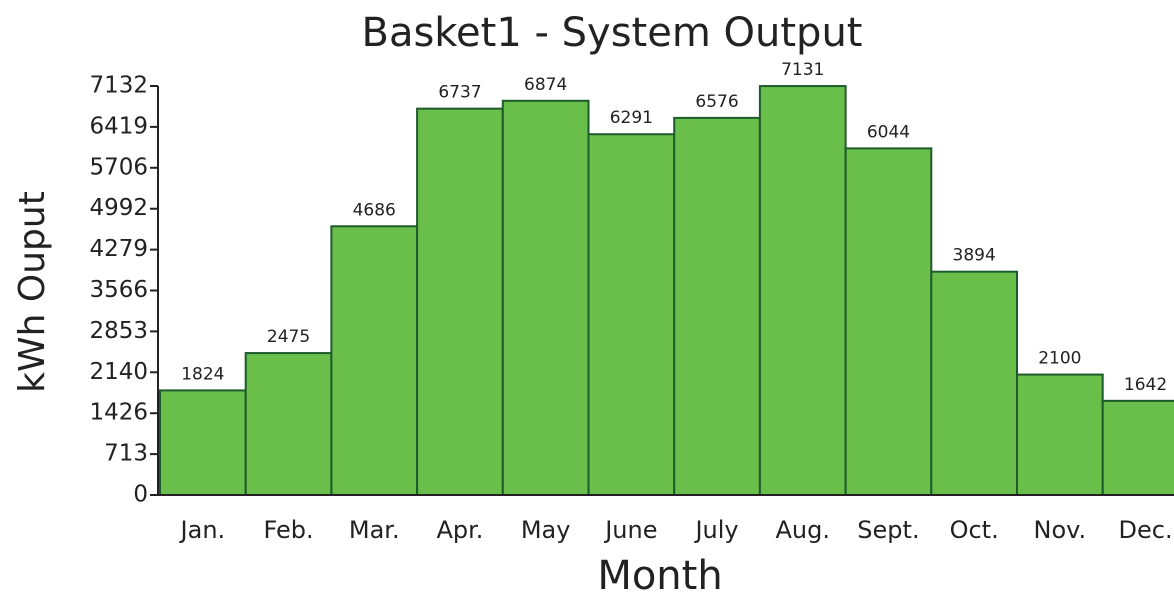 The height and width of the screenshot is (596, 1174). I want to click on value-label: 6874, so click(545, 85).